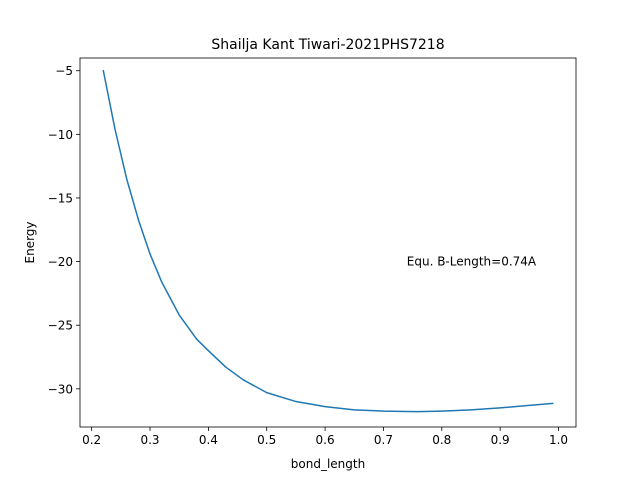  I want to click on x-tick-label: 0.2, so click(91, 440).